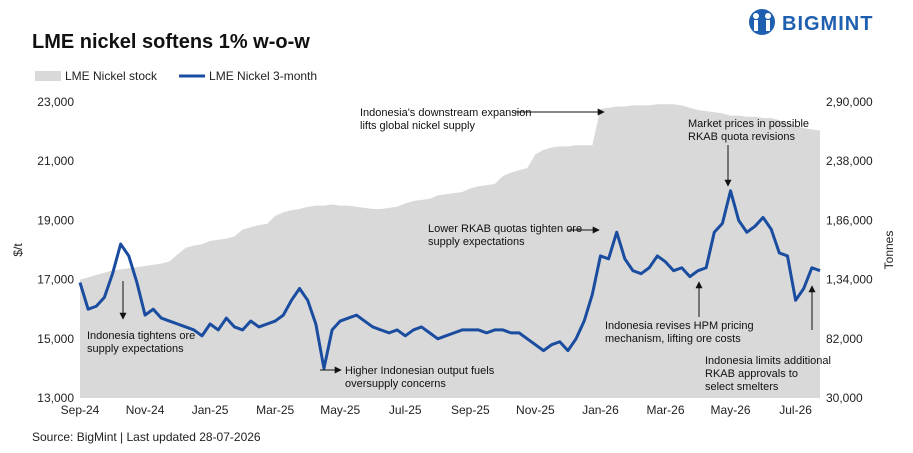 Image resolution: width=913 pixels, height=453 pixels. What do you see at coordinates (748, 124) in the screenshot?
I see `annotation: Market prices in possible` at bounding box center [748, 124].